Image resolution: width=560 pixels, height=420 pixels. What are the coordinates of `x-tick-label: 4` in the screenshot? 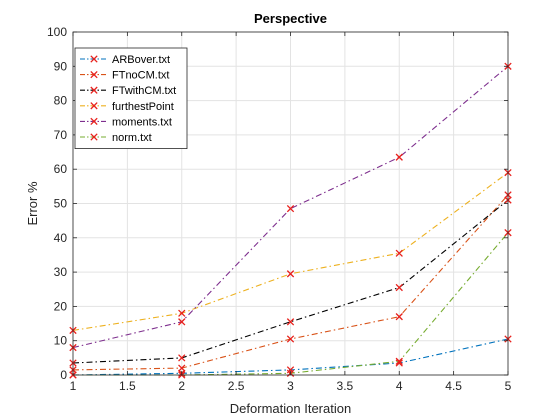 It's located at (399, 386).